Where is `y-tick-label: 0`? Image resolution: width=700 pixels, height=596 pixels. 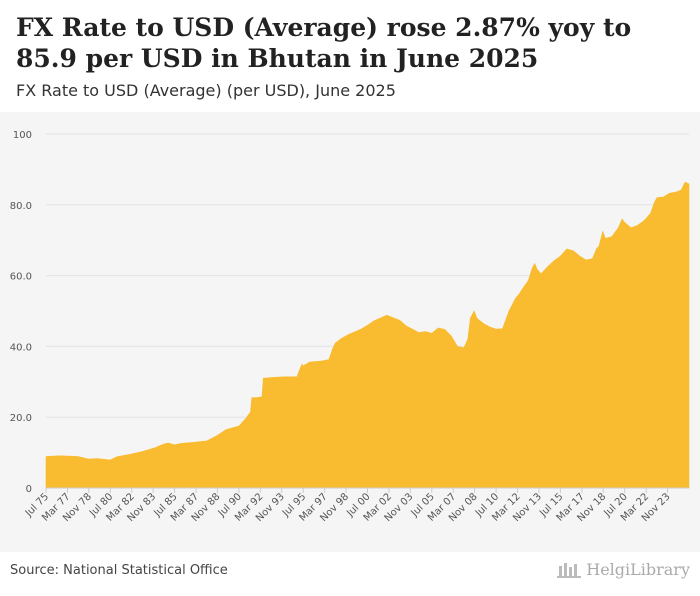
y-tick-label: 0 is located at coordinates (29, 489).